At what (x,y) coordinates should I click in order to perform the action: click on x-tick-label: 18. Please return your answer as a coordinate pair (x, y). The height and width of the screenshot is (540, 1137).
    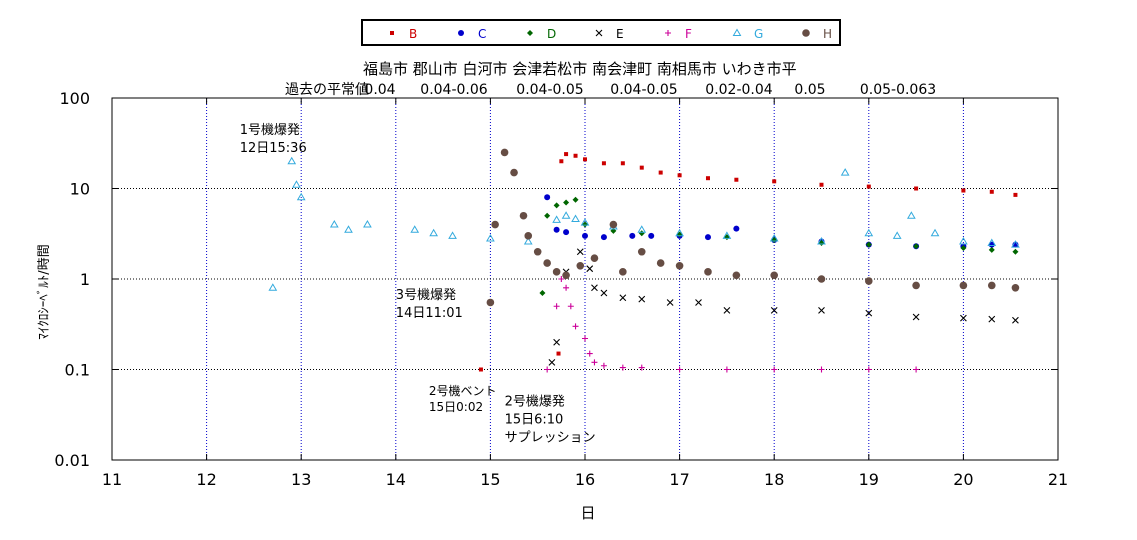
    Looking at the image, I should click on (774, 479).